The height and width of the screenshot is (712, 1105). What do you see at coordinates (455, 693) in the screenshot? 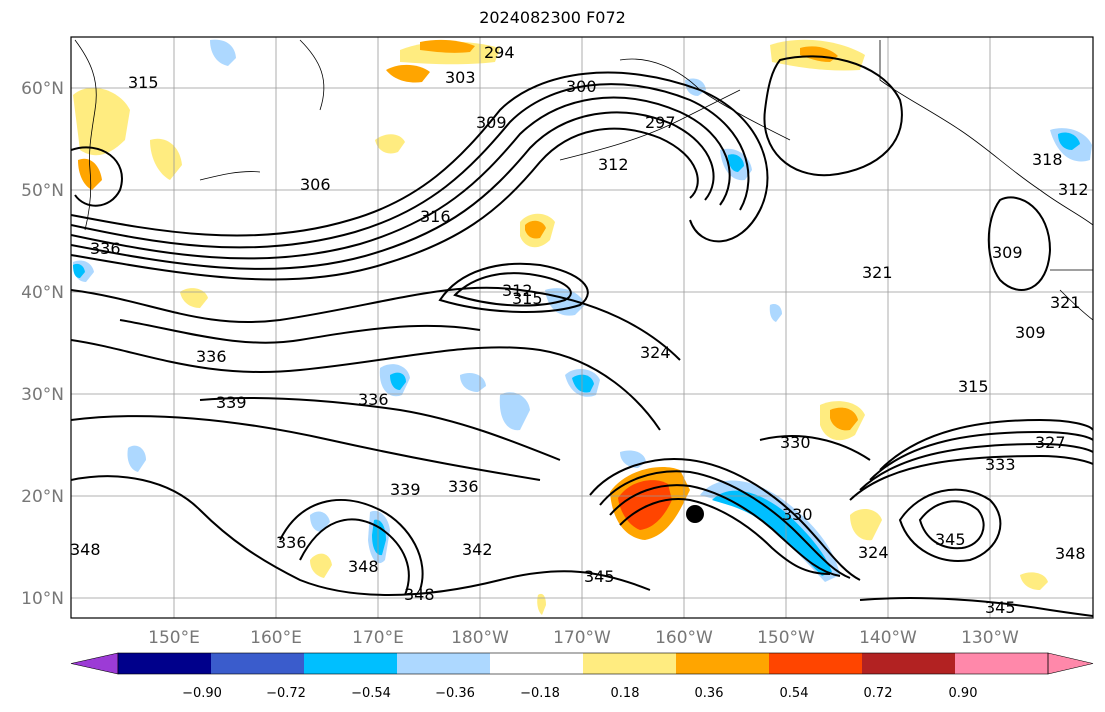
I see `colorbar-tick-label: −0.36` at bounding box center [455, 693].